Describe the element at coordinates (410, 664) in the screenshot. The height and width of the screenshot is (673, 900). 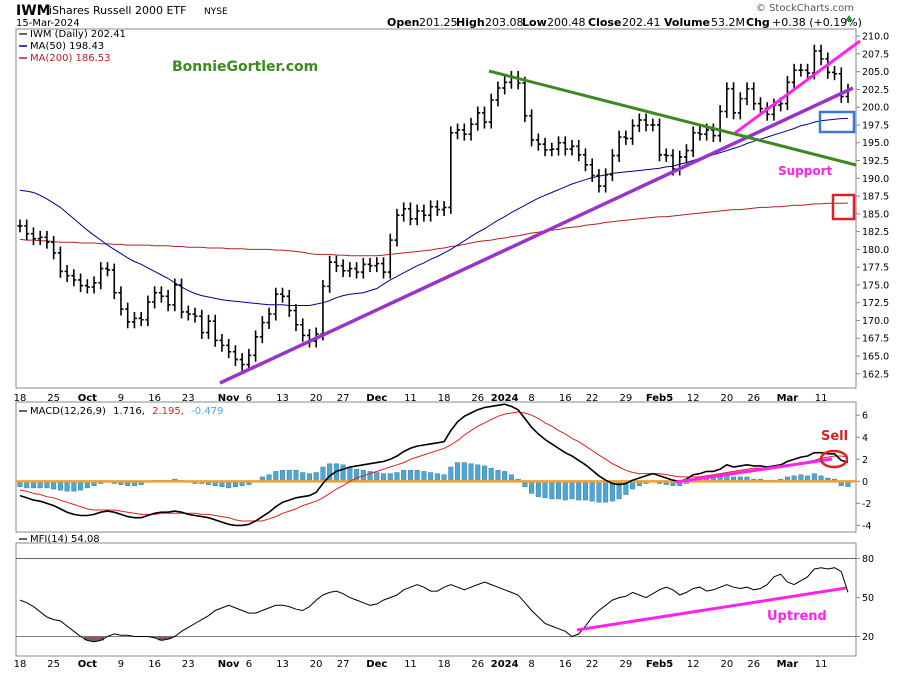
I see `x-tick-label: 11` at that location.